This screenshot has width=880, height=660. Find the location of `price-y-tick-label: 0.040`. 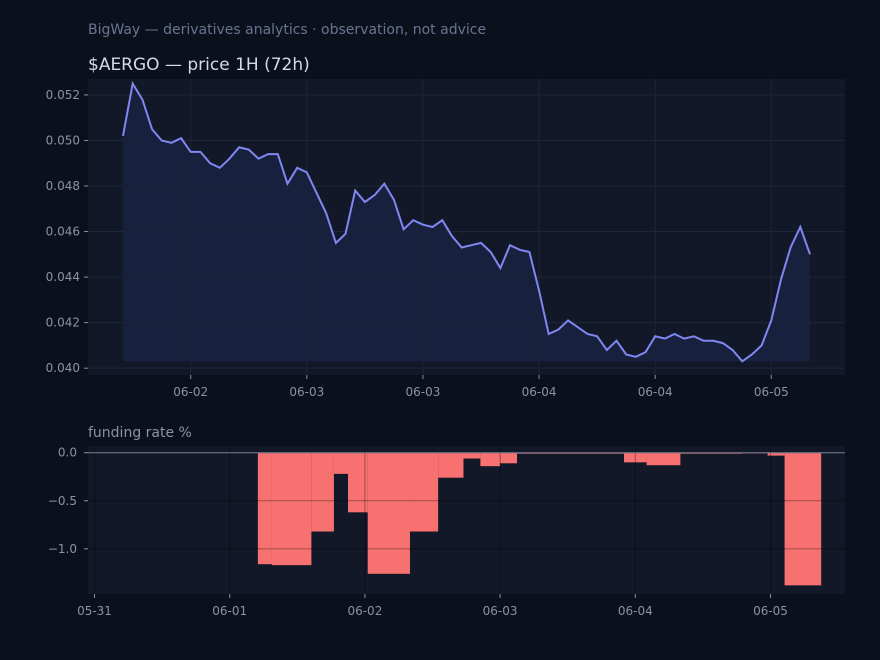

price-y-tick-label: 0.040 is located at coordinates (63, 368).